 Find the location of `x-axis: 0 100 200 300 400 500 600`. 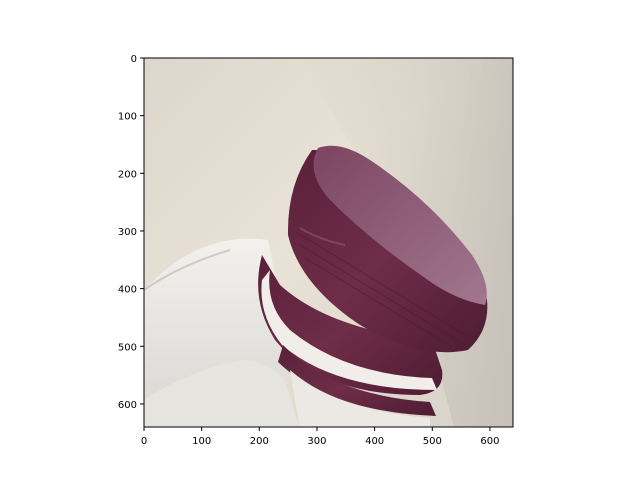

x-axis: 0 100 200 300 400 500 600 is located at coordinates (320, 437).